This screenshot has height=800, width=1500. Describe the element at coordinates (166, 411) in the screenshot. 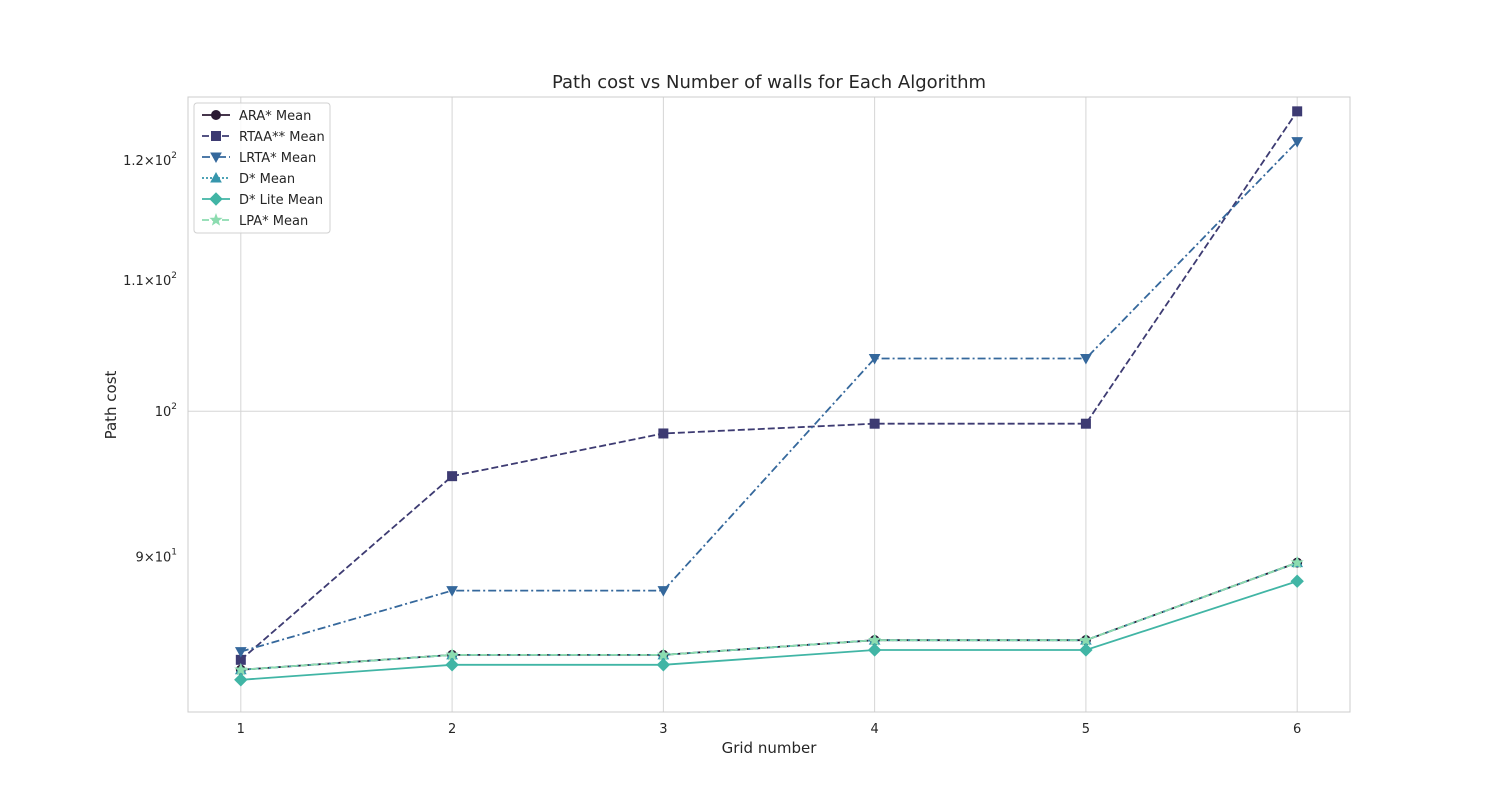

I see `y-tick-label: 102` at that location.